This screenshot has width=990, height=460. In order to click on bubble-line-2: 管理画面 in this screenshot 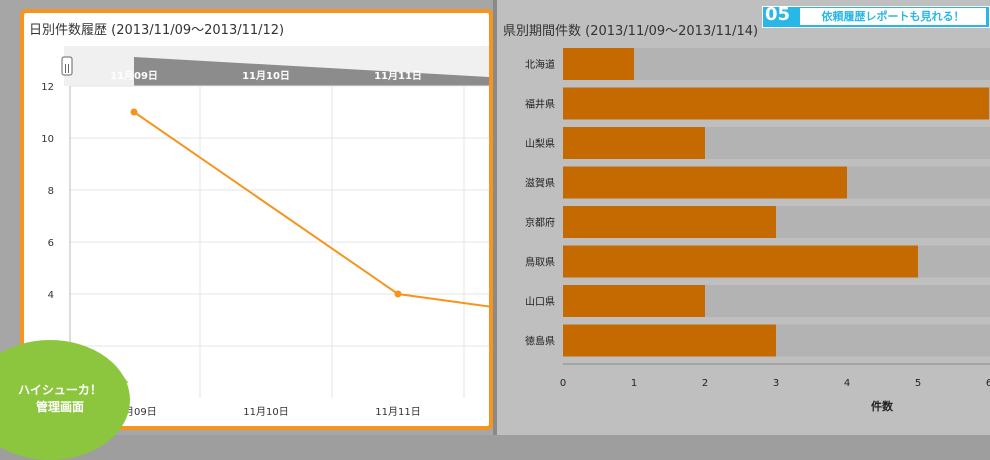, I will do `click(59, 407)`.